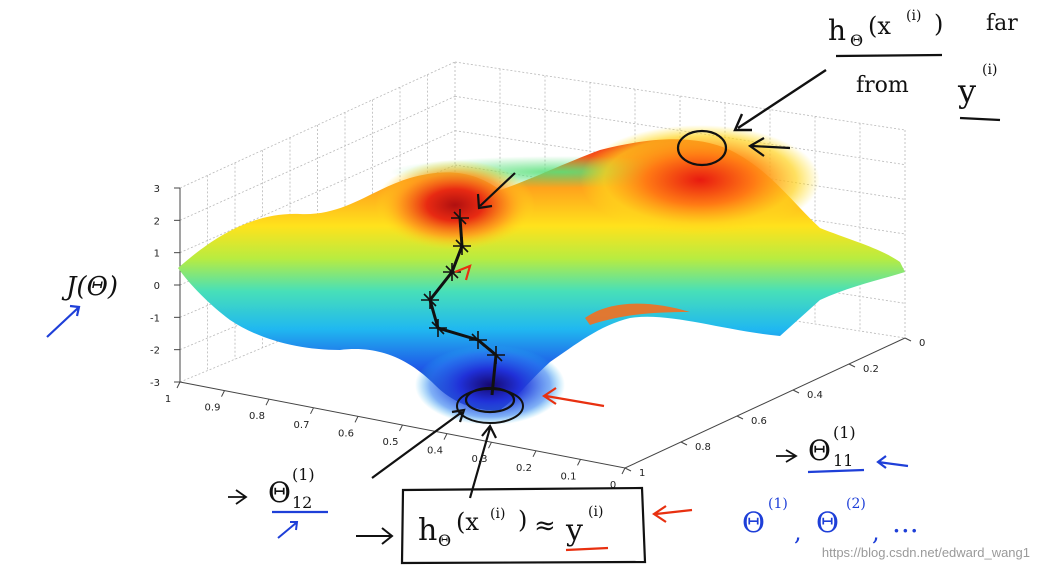  Describe the element at coordinates (753, 522) in the screenshot. I see `param-theta-1: Θ` at that location.